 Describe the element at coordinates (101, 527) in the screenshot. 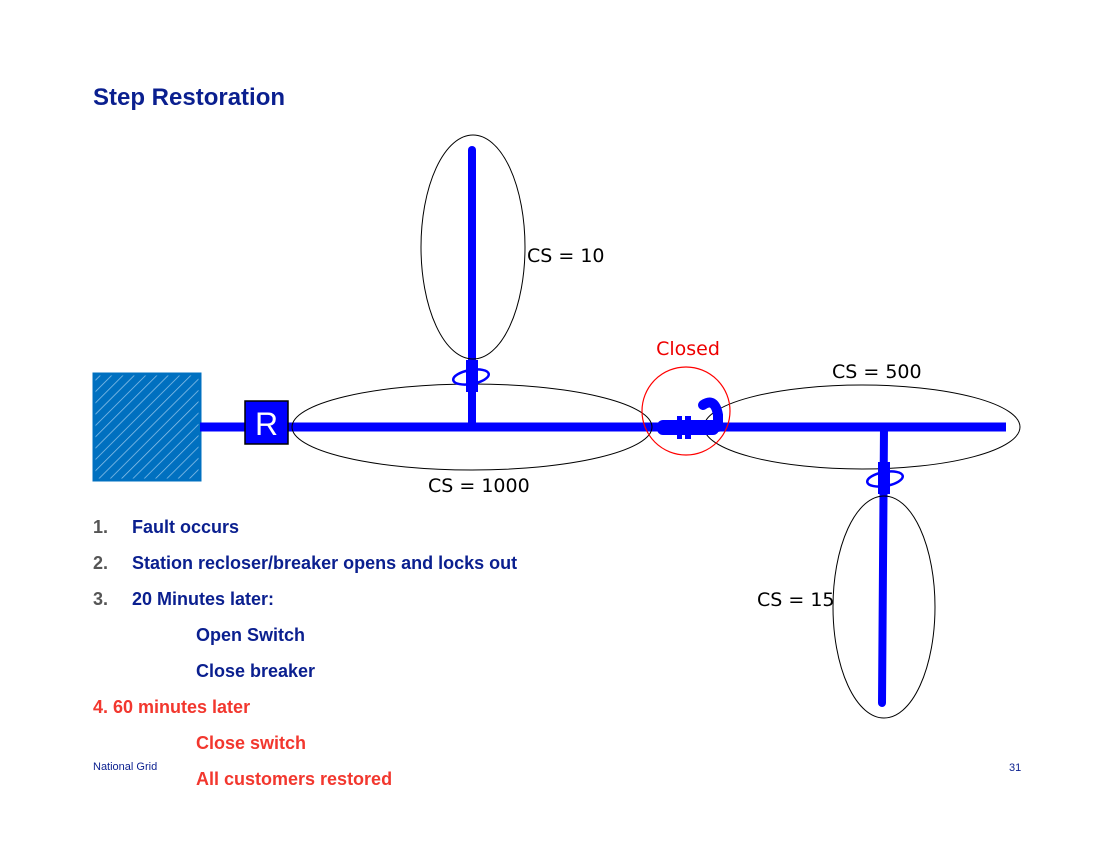

I see `step-number: 1.` at that location.